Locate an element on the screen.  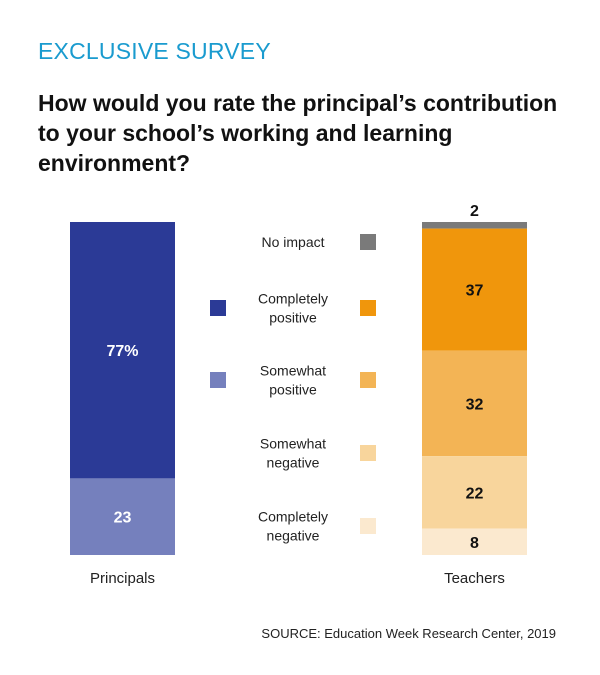
teachers-value-label: 37 is located at coordinates (475, 291).